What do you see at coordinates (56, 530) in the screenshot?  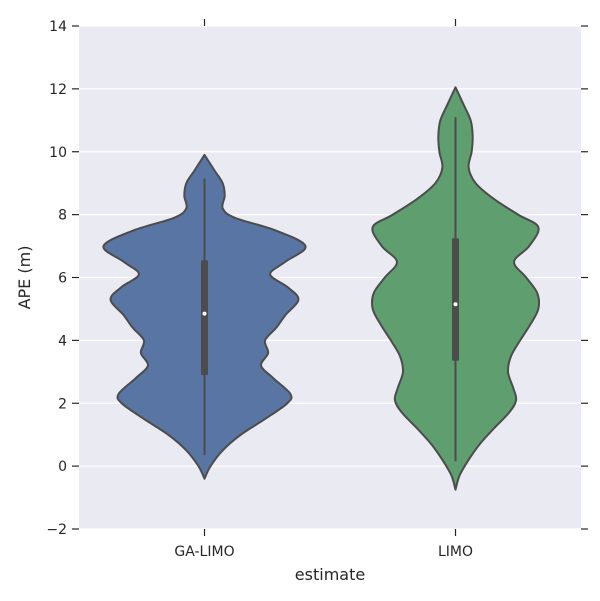 I see `y-tick-label: −2` at bounding box center [56, 530].